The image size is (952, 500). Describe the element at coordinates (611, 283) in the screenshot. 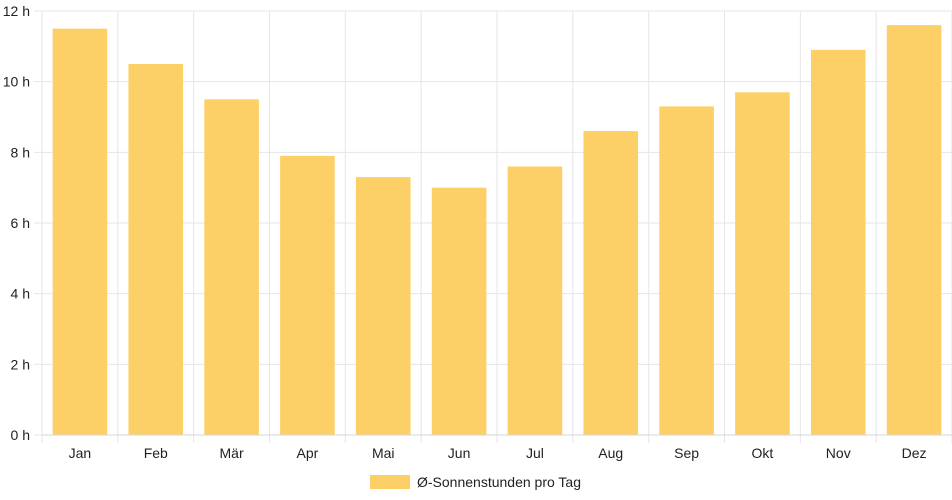

I see `bar-aug` at that location.